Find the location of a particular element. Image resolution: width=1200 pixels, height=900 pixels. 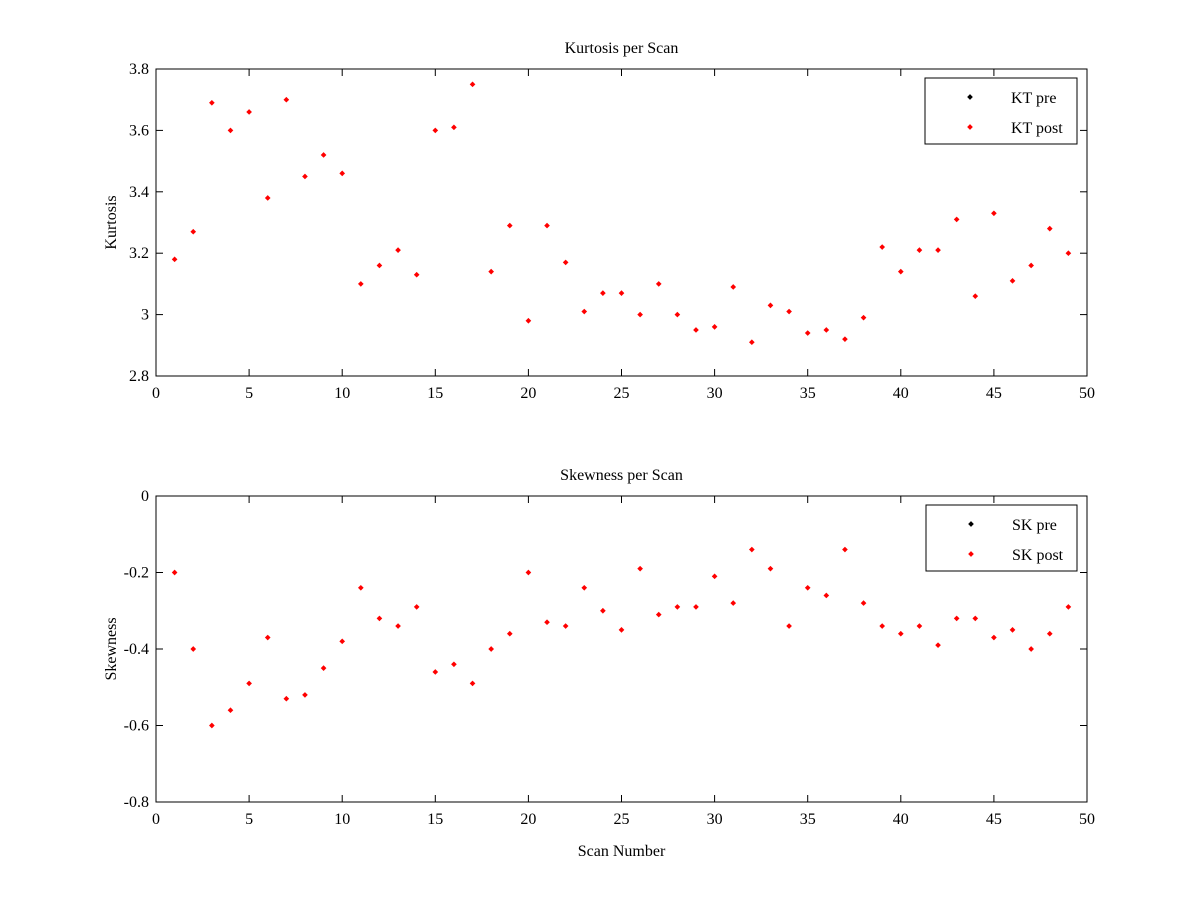

y-tick-label: 3.2 is located at coordinates (139, 253).